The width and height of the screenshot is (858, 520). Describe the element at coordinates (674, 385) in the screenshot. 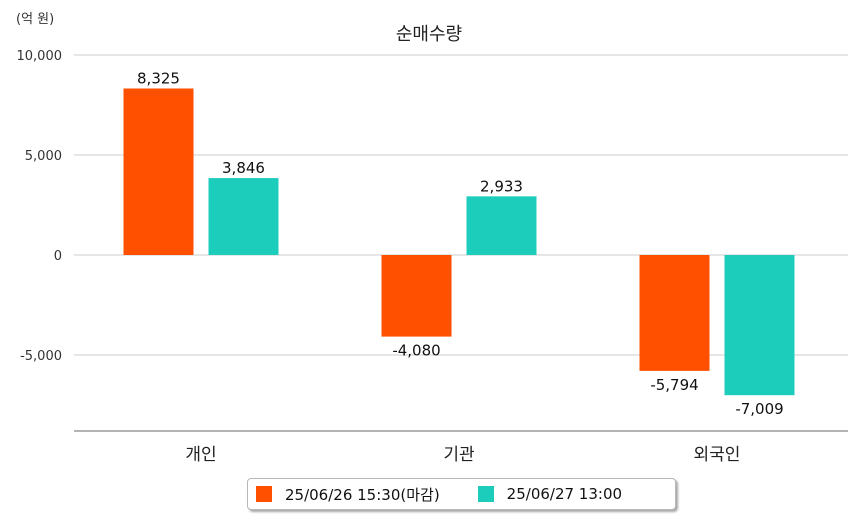

I see `data-label: -5,794` at that location.